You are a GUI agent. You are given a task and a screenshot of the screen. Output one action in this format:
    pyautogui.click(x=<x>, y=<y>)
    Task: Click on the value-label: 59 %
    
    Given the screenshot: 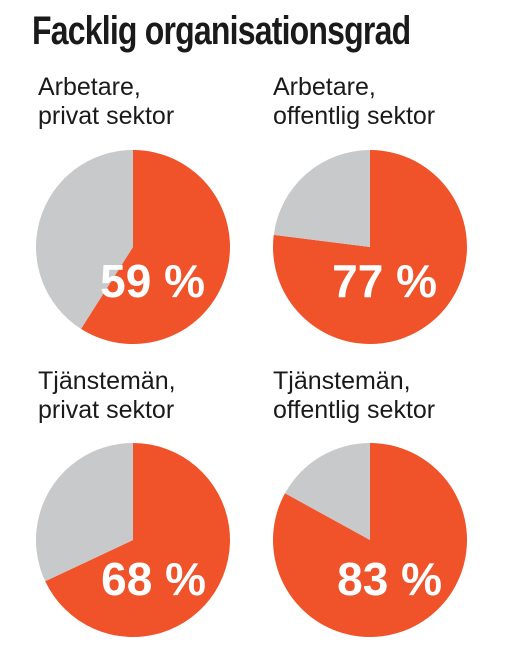 What is the action you would take?
    pyautogui.click(x=152, y=281)
    